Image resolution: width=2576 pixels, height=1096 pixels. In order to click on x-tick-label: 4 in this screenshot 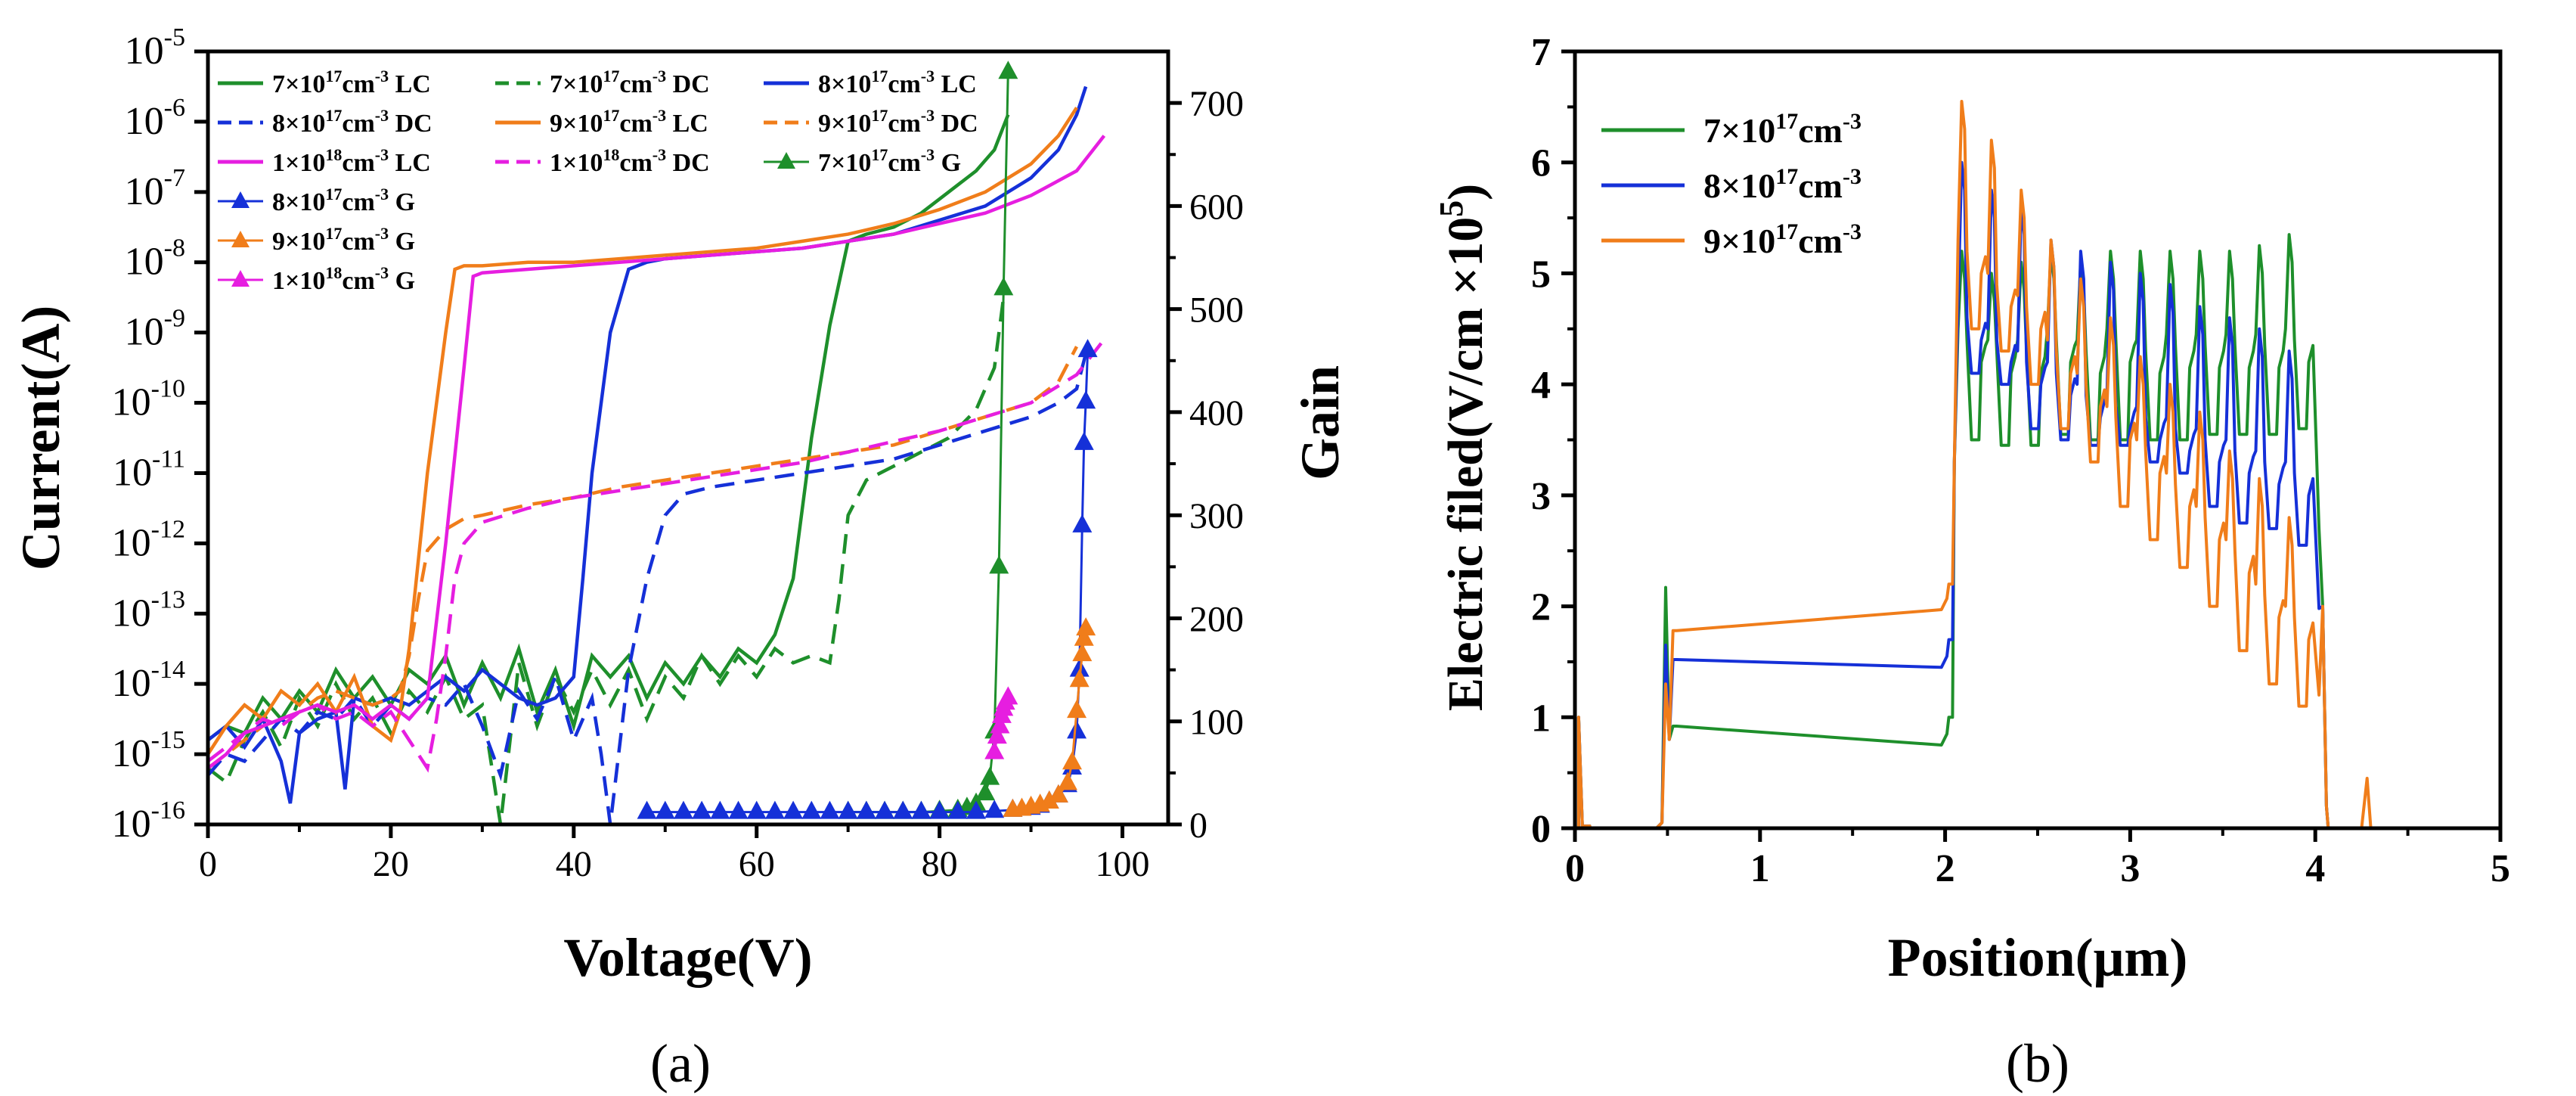, I will do `click(2315, 868)`.